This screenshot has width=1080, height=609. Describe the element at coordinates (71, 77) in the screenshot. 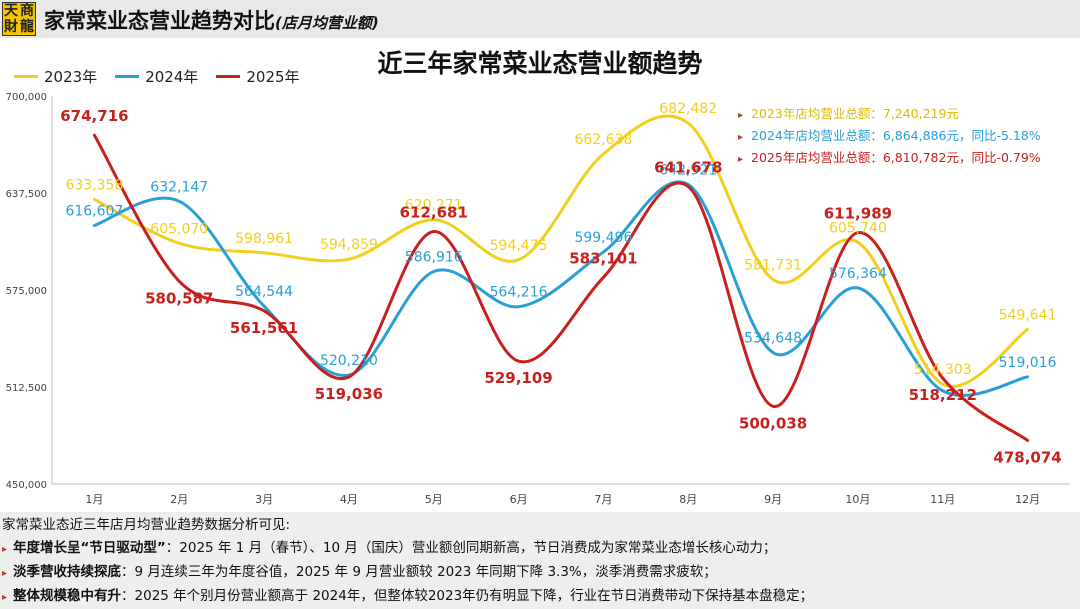

I see `legend-label: 2023年` at that location.